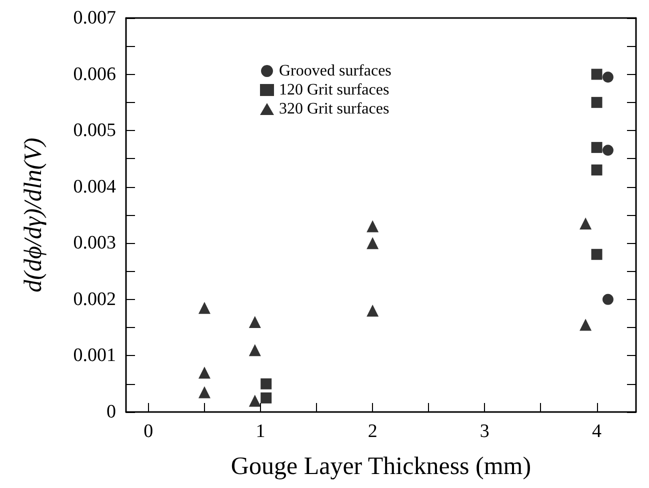  Describe the element at coordinates (94, 131) in the screenshot. I see `y-tick-label: 0.005` at that location.